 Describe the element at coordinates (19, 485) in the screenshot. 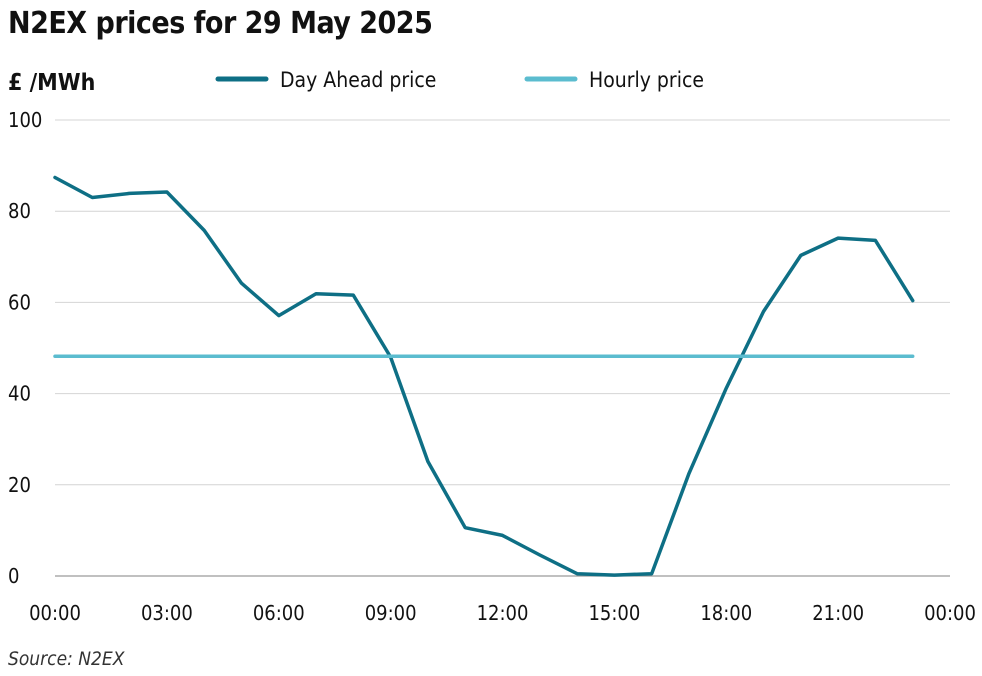

I see `y-tick-label: 20` at that location.